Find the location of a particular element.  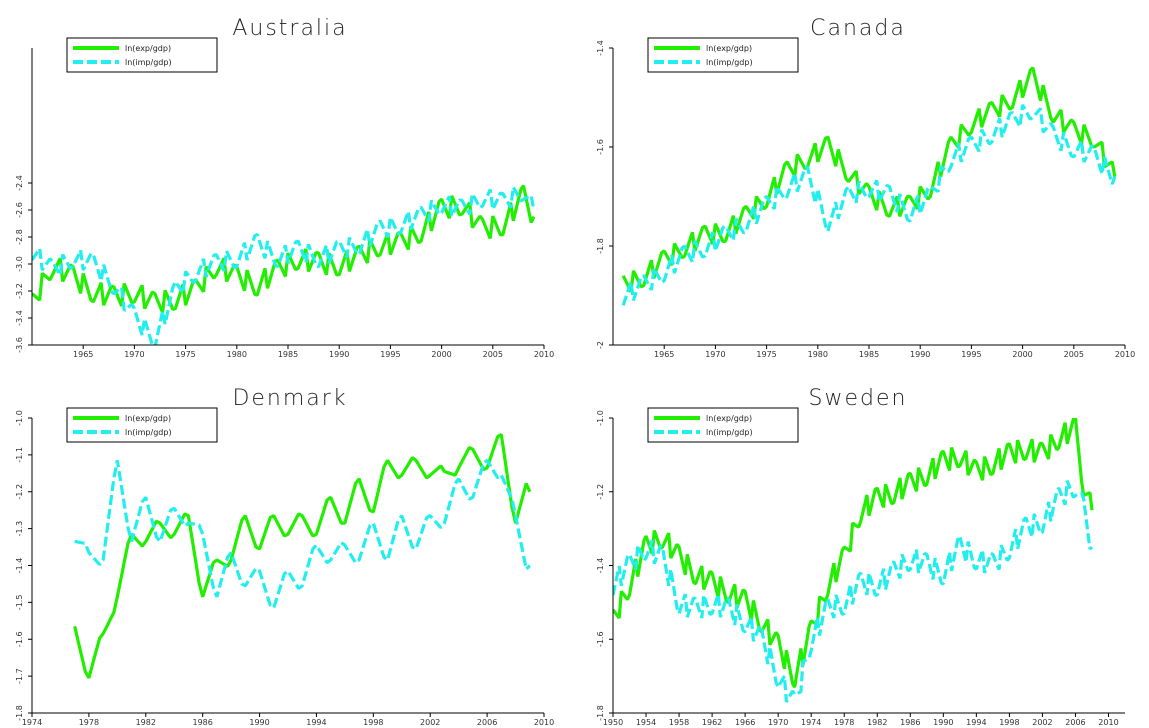

y-tick-label: -3.6 is located at coordinates (19, 345).